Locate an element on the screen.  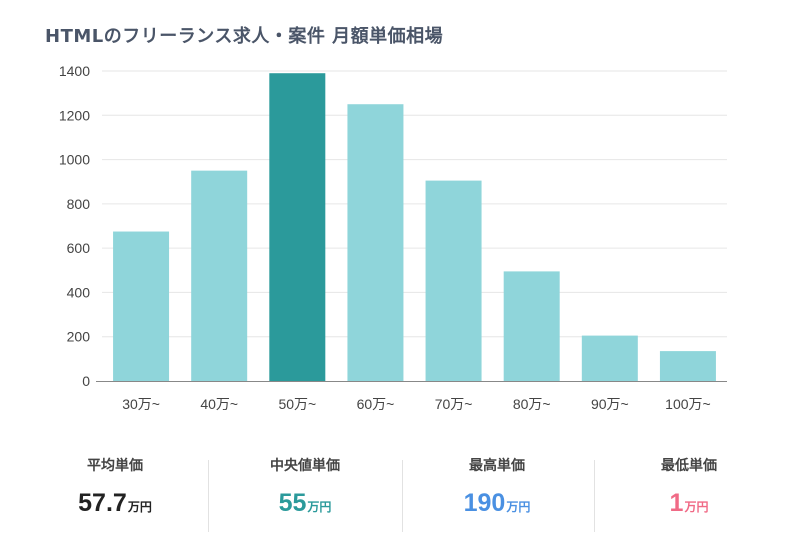
stat-min-label: 最低単価 is located at coordinates (689, 466).